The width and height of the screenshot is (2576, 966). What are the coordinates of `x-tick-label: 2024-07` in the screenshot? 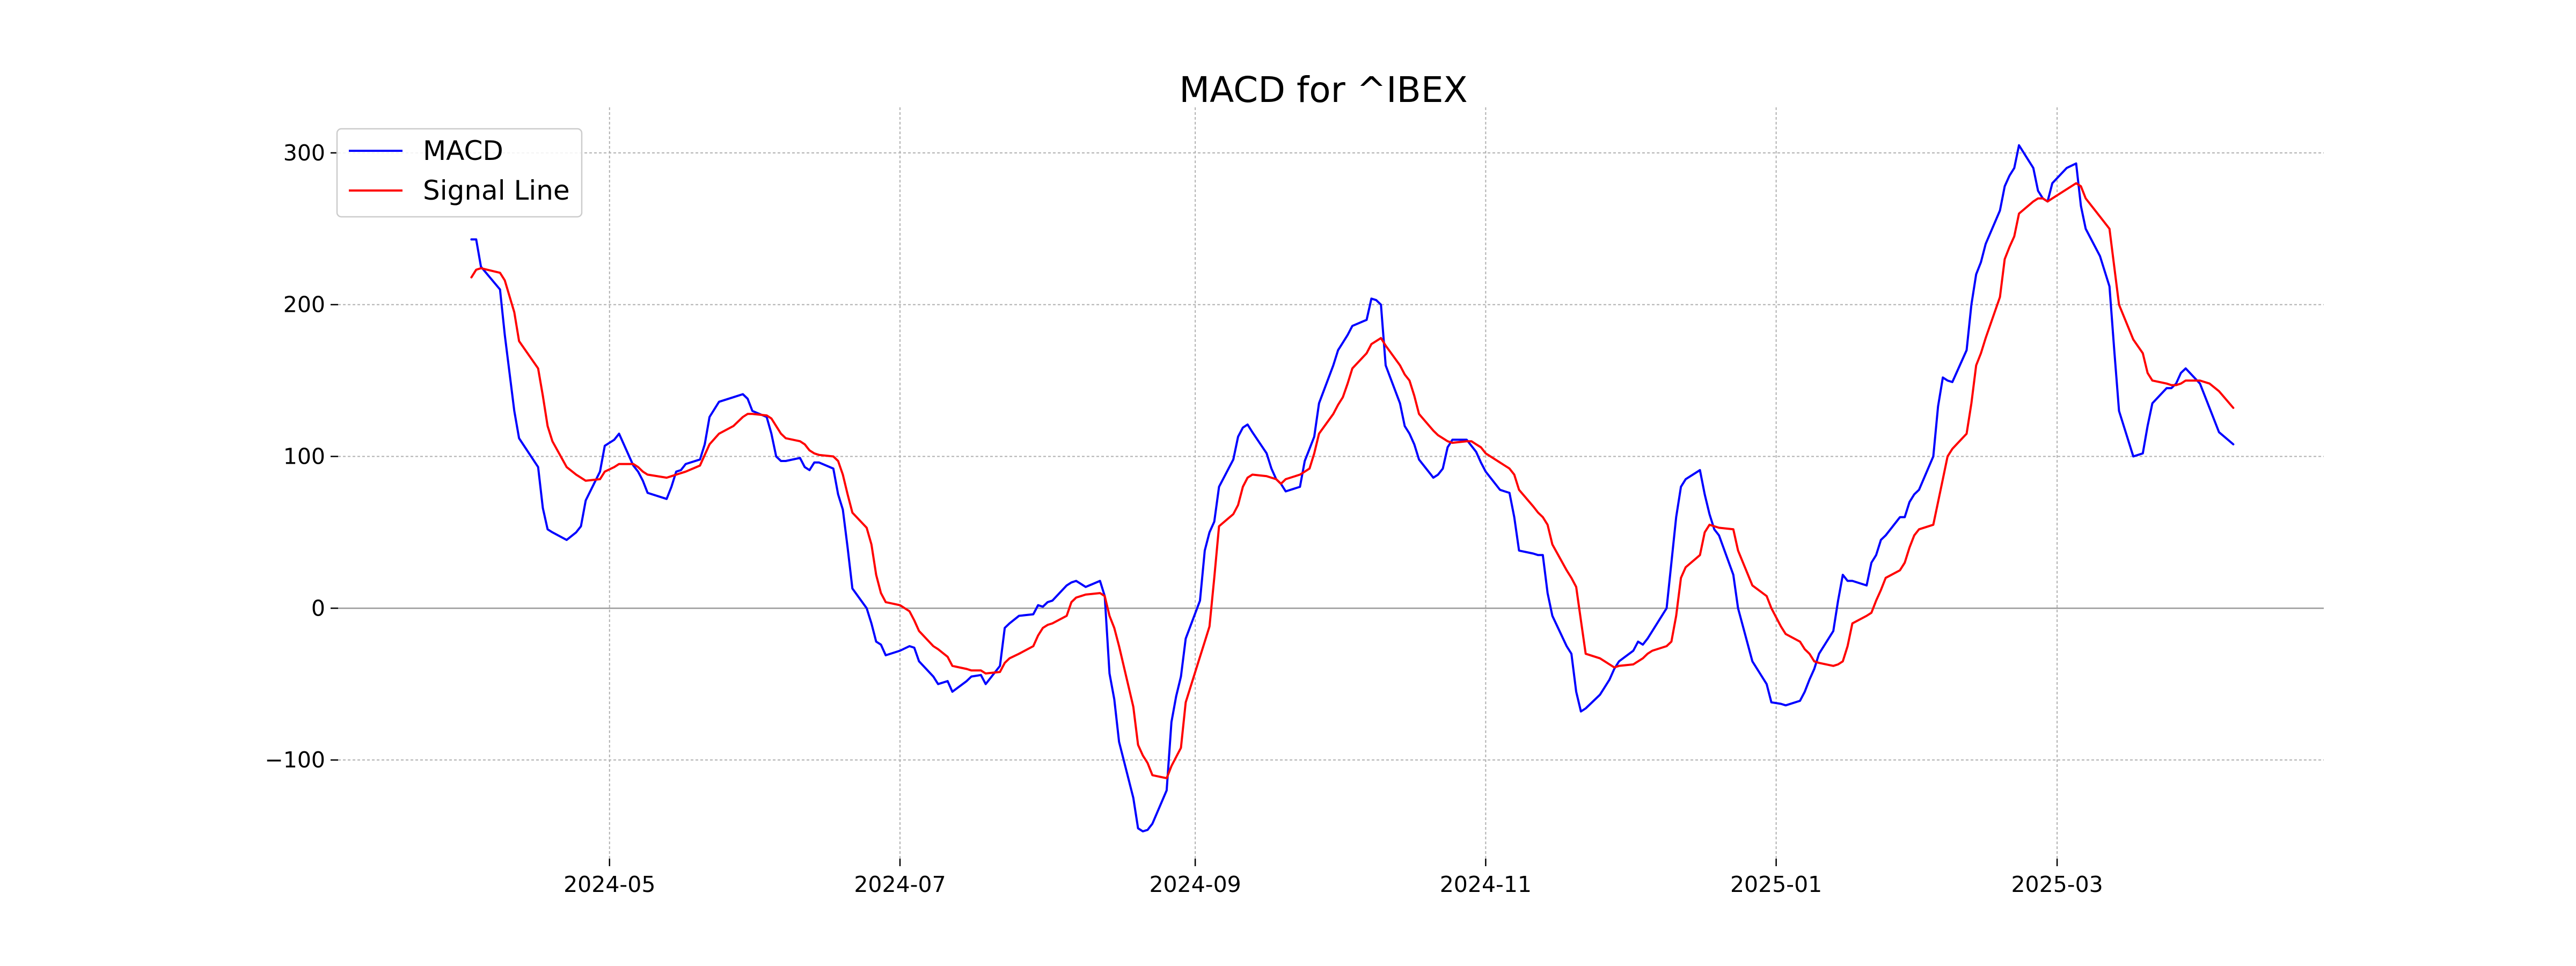 It's located at (900, 884).